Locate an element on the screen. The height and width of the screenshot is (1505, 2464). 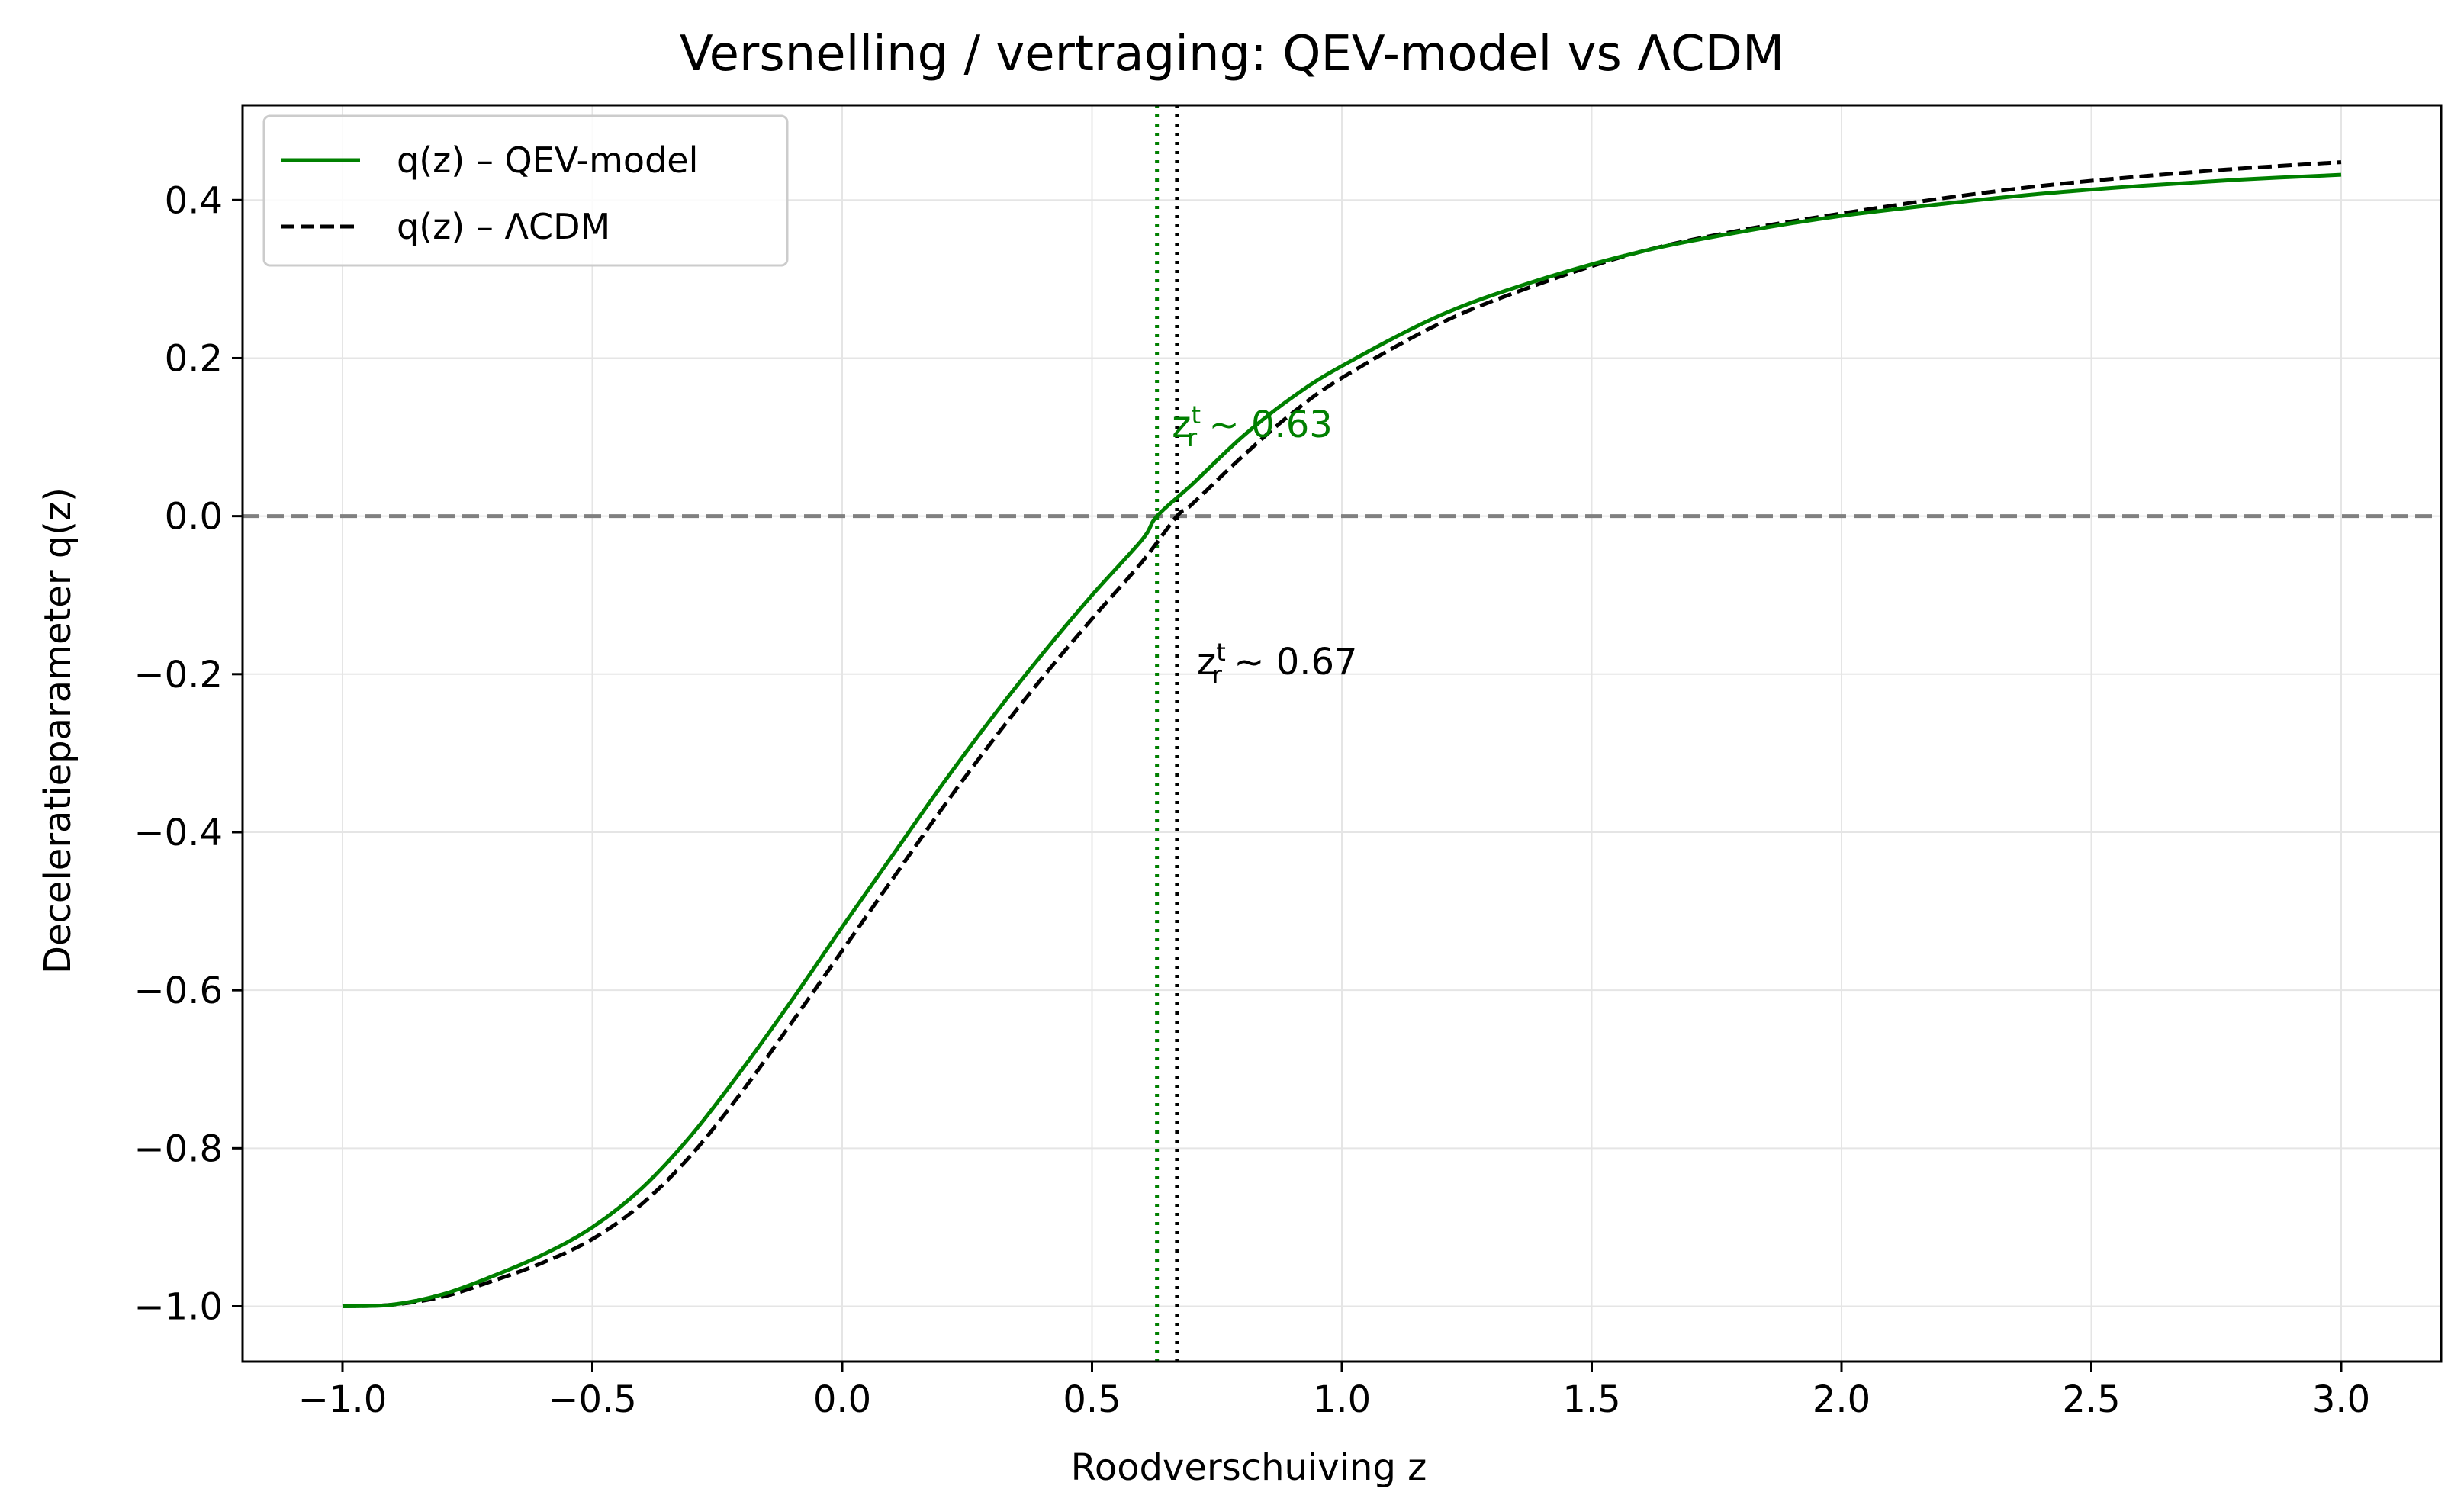
x-tick-label: 2.5 is located at coordinates (2091, 1399).